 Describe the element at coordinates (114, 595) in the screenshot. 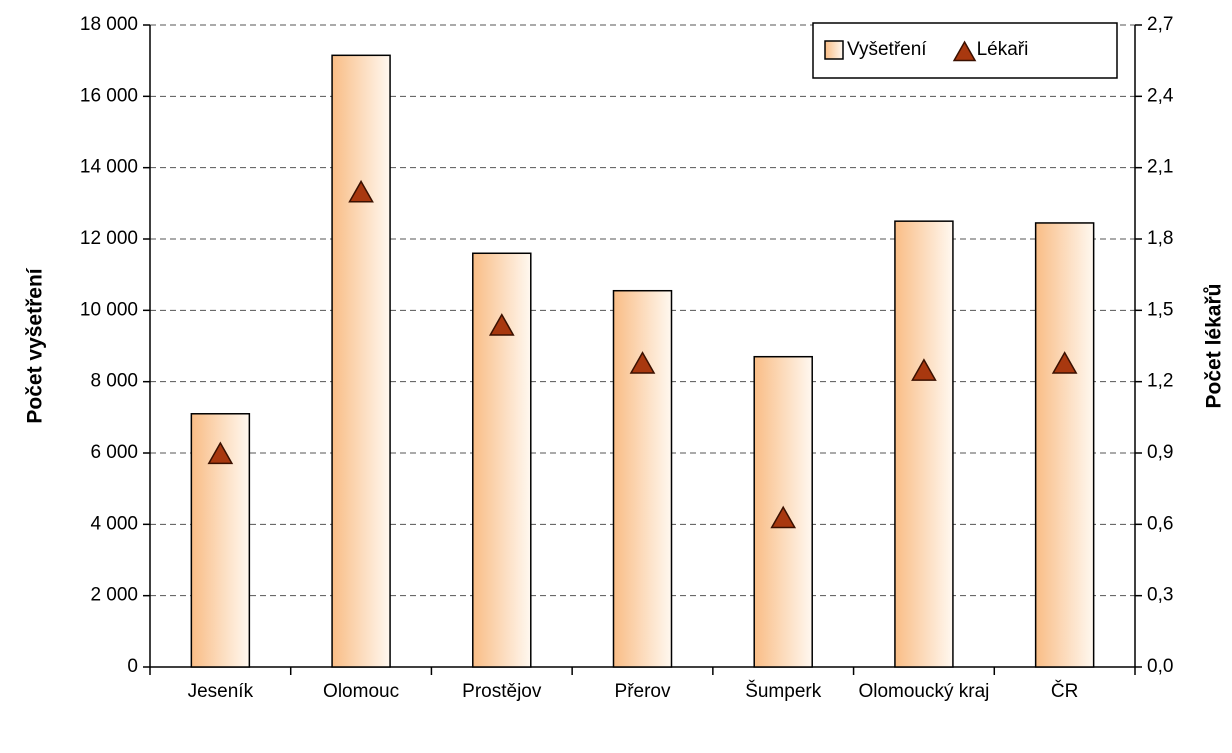

I see `y-tick-label: 2 000` at that location.